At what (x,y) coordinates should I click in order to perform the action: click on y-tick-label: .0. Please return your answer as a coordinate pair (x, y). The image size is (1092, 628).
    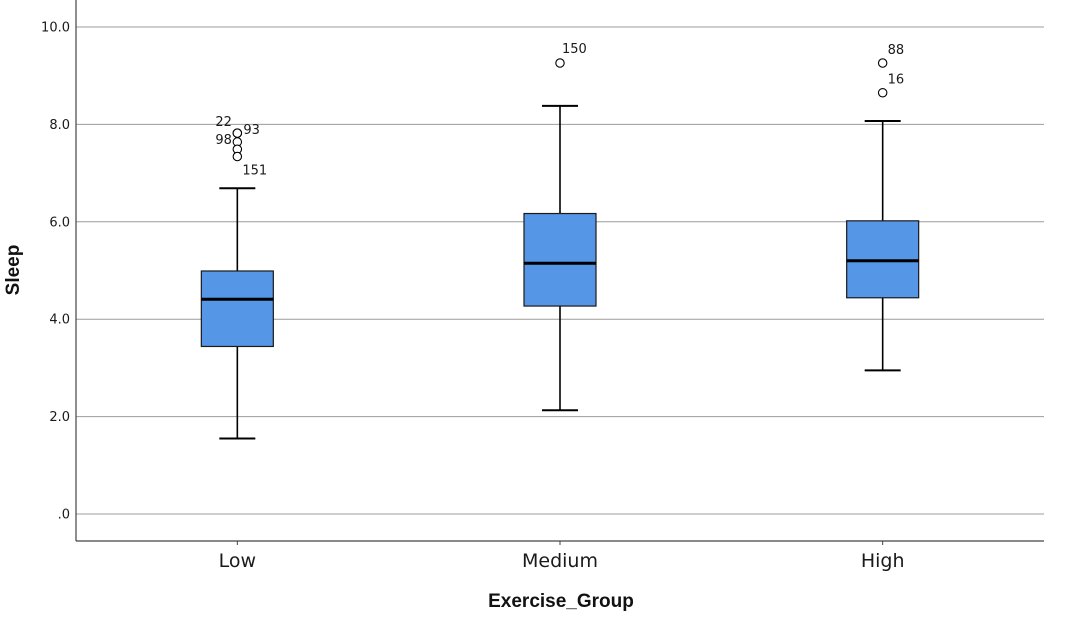
    Looking at the image, I should click on (64, 515).